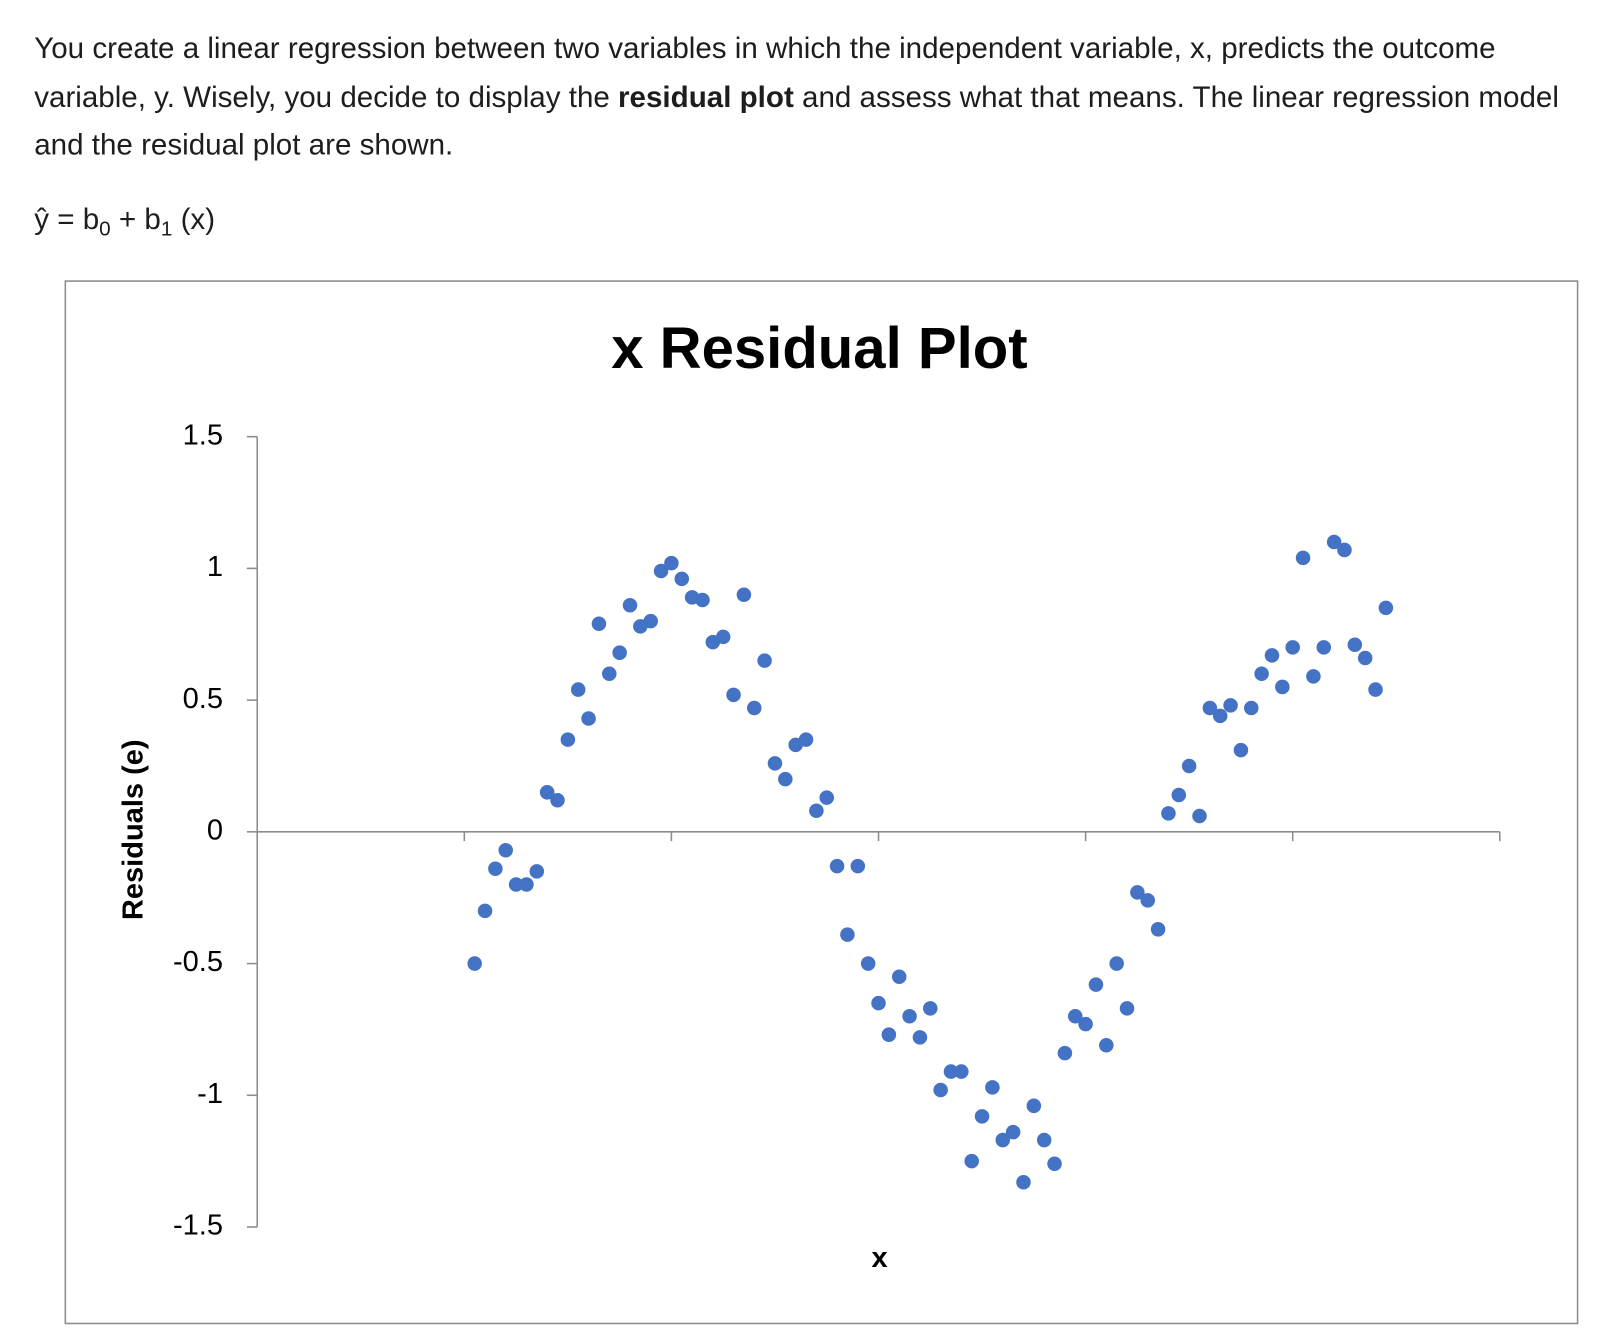 This screenshot has width=1618, height=1344. Describe the element at coordinates (135, 220) in the screenshot. I see `text: + b` at that location.